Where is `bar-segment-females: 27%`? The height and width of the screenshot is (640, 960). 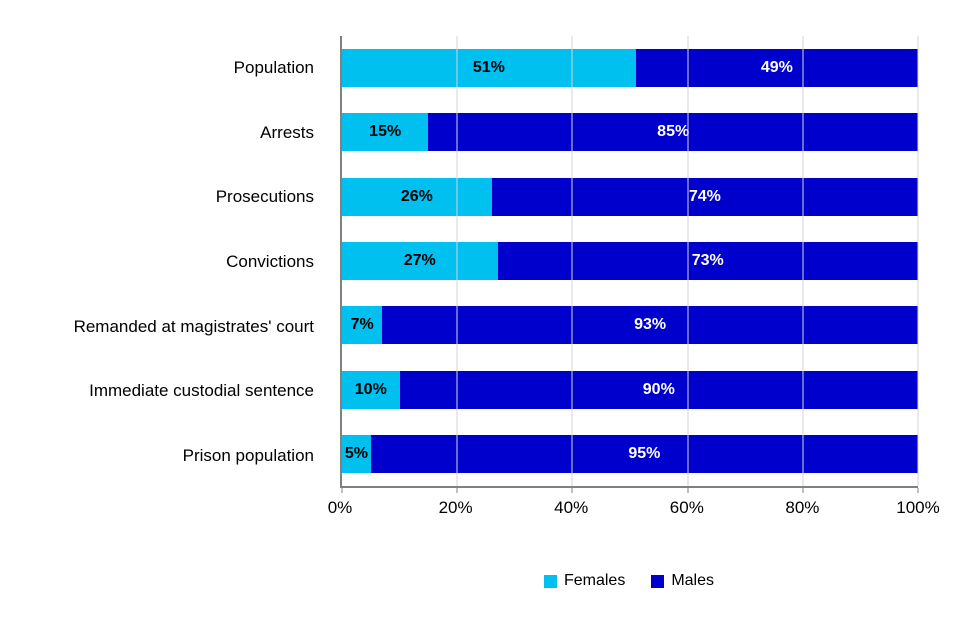 bar-segment-females: 27% is located at coordinates (420, 260).